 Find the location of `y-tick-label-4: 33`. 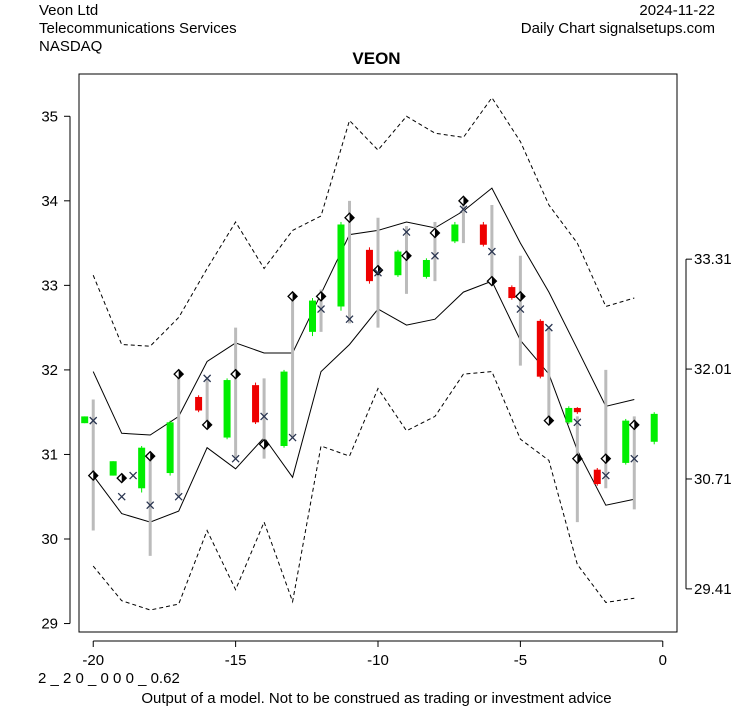

y-tick-label-4: 33 is located at coordinates (49, 285).